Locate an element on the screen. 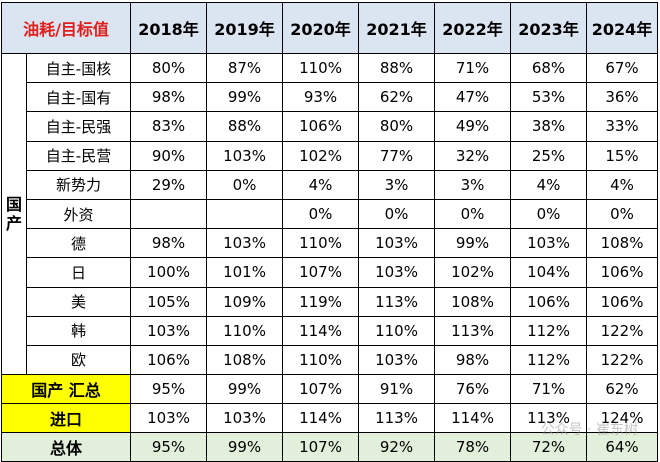  summary-row: 进口 103% 103% 114% 113% 114% 113% 124% is located at coordinates (329, 418).